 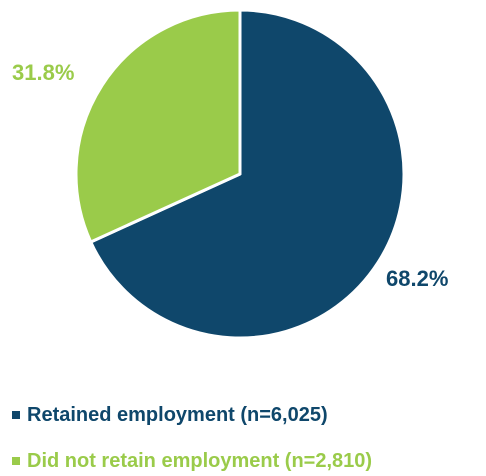 I want to click on slice-label-retained: 68.2%, so click(x=417, y=278).